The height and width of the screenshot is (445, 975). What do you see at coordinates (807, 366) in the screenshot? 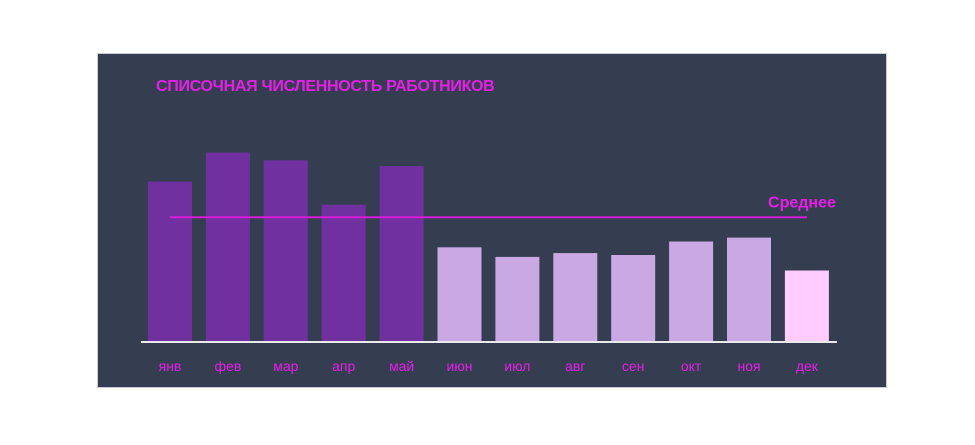
I see `x-tick-label-11: дек` at bounding box center [807, 366].